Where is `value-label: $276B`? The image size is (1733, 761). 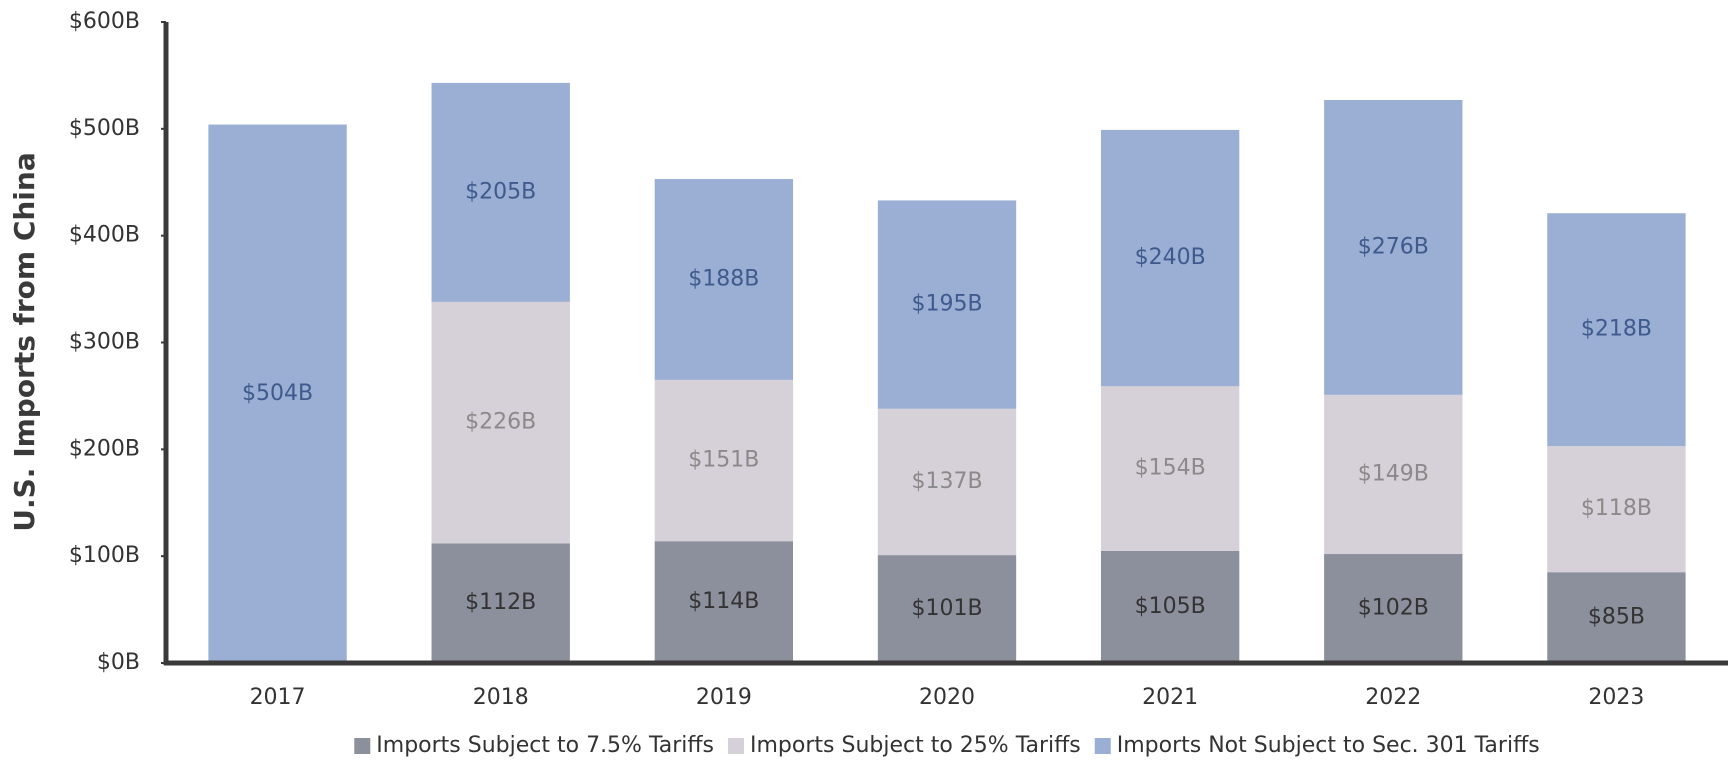 value-label: $276B is located at coordinates (1393, 246).